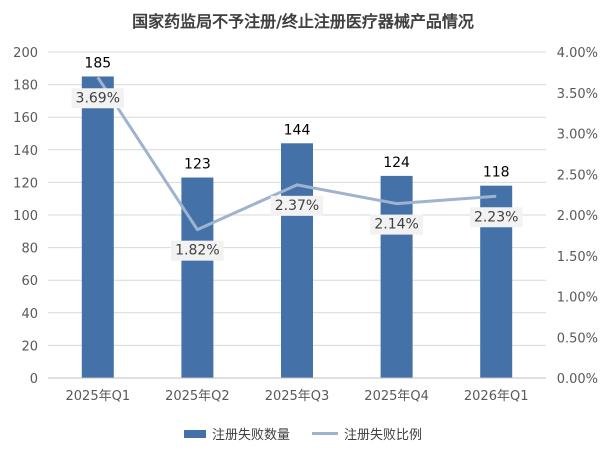 The width and height of the screenshot is (606, 455). I want to click on x-tick-label: 2025年Q1, so click(98, 396).